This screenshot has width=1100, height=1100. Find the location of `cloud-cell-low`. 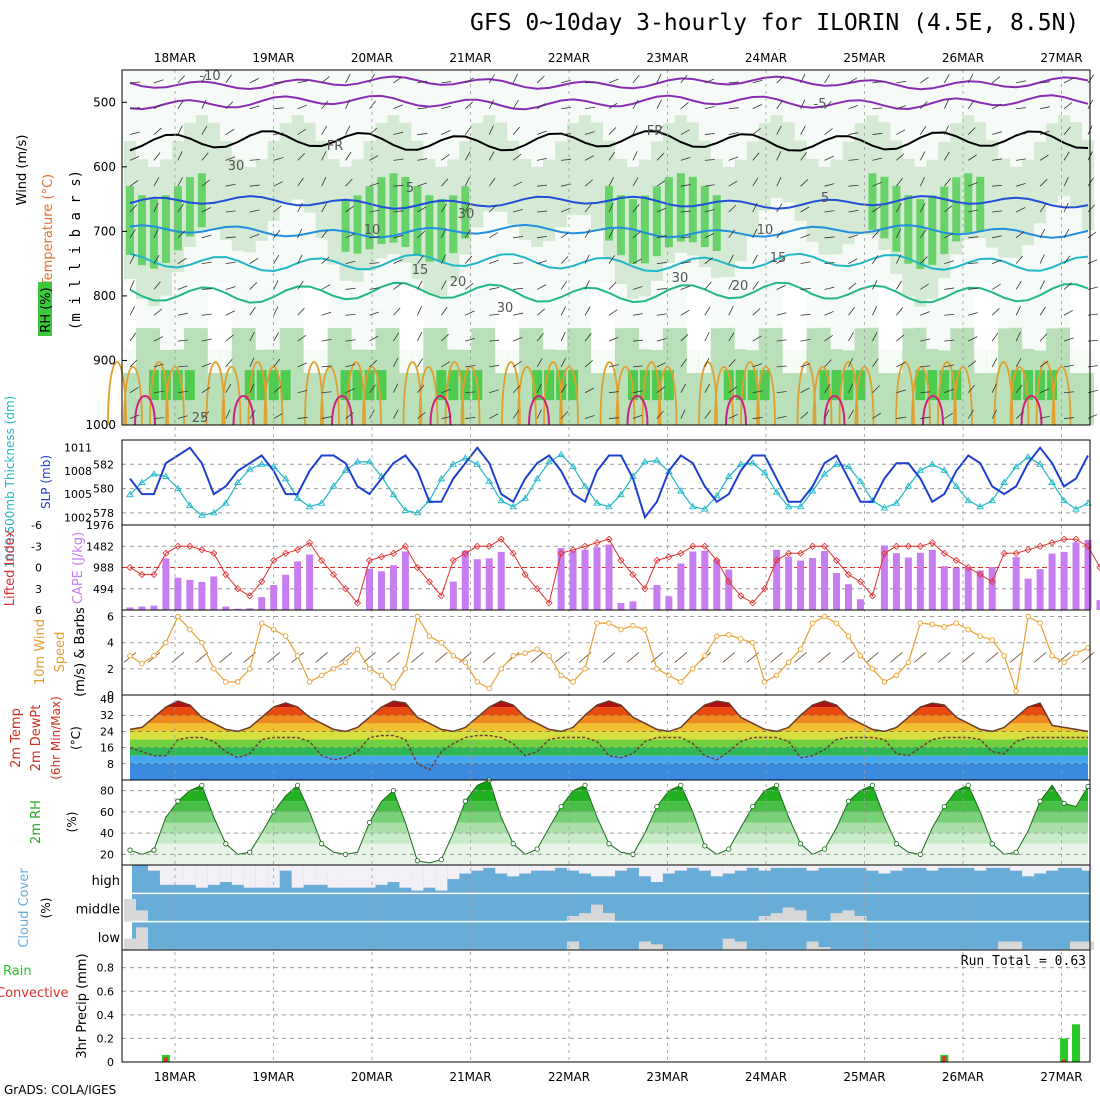

cloud-cell-low is located at coordinates (824, 948).